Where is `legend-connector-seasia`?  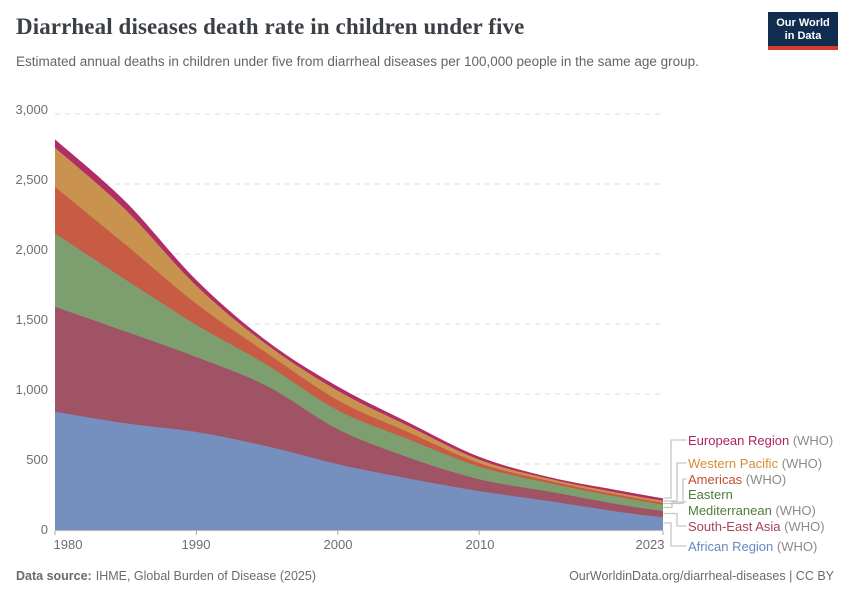
legend-connector-seasia is located at coordinates (675, 519).